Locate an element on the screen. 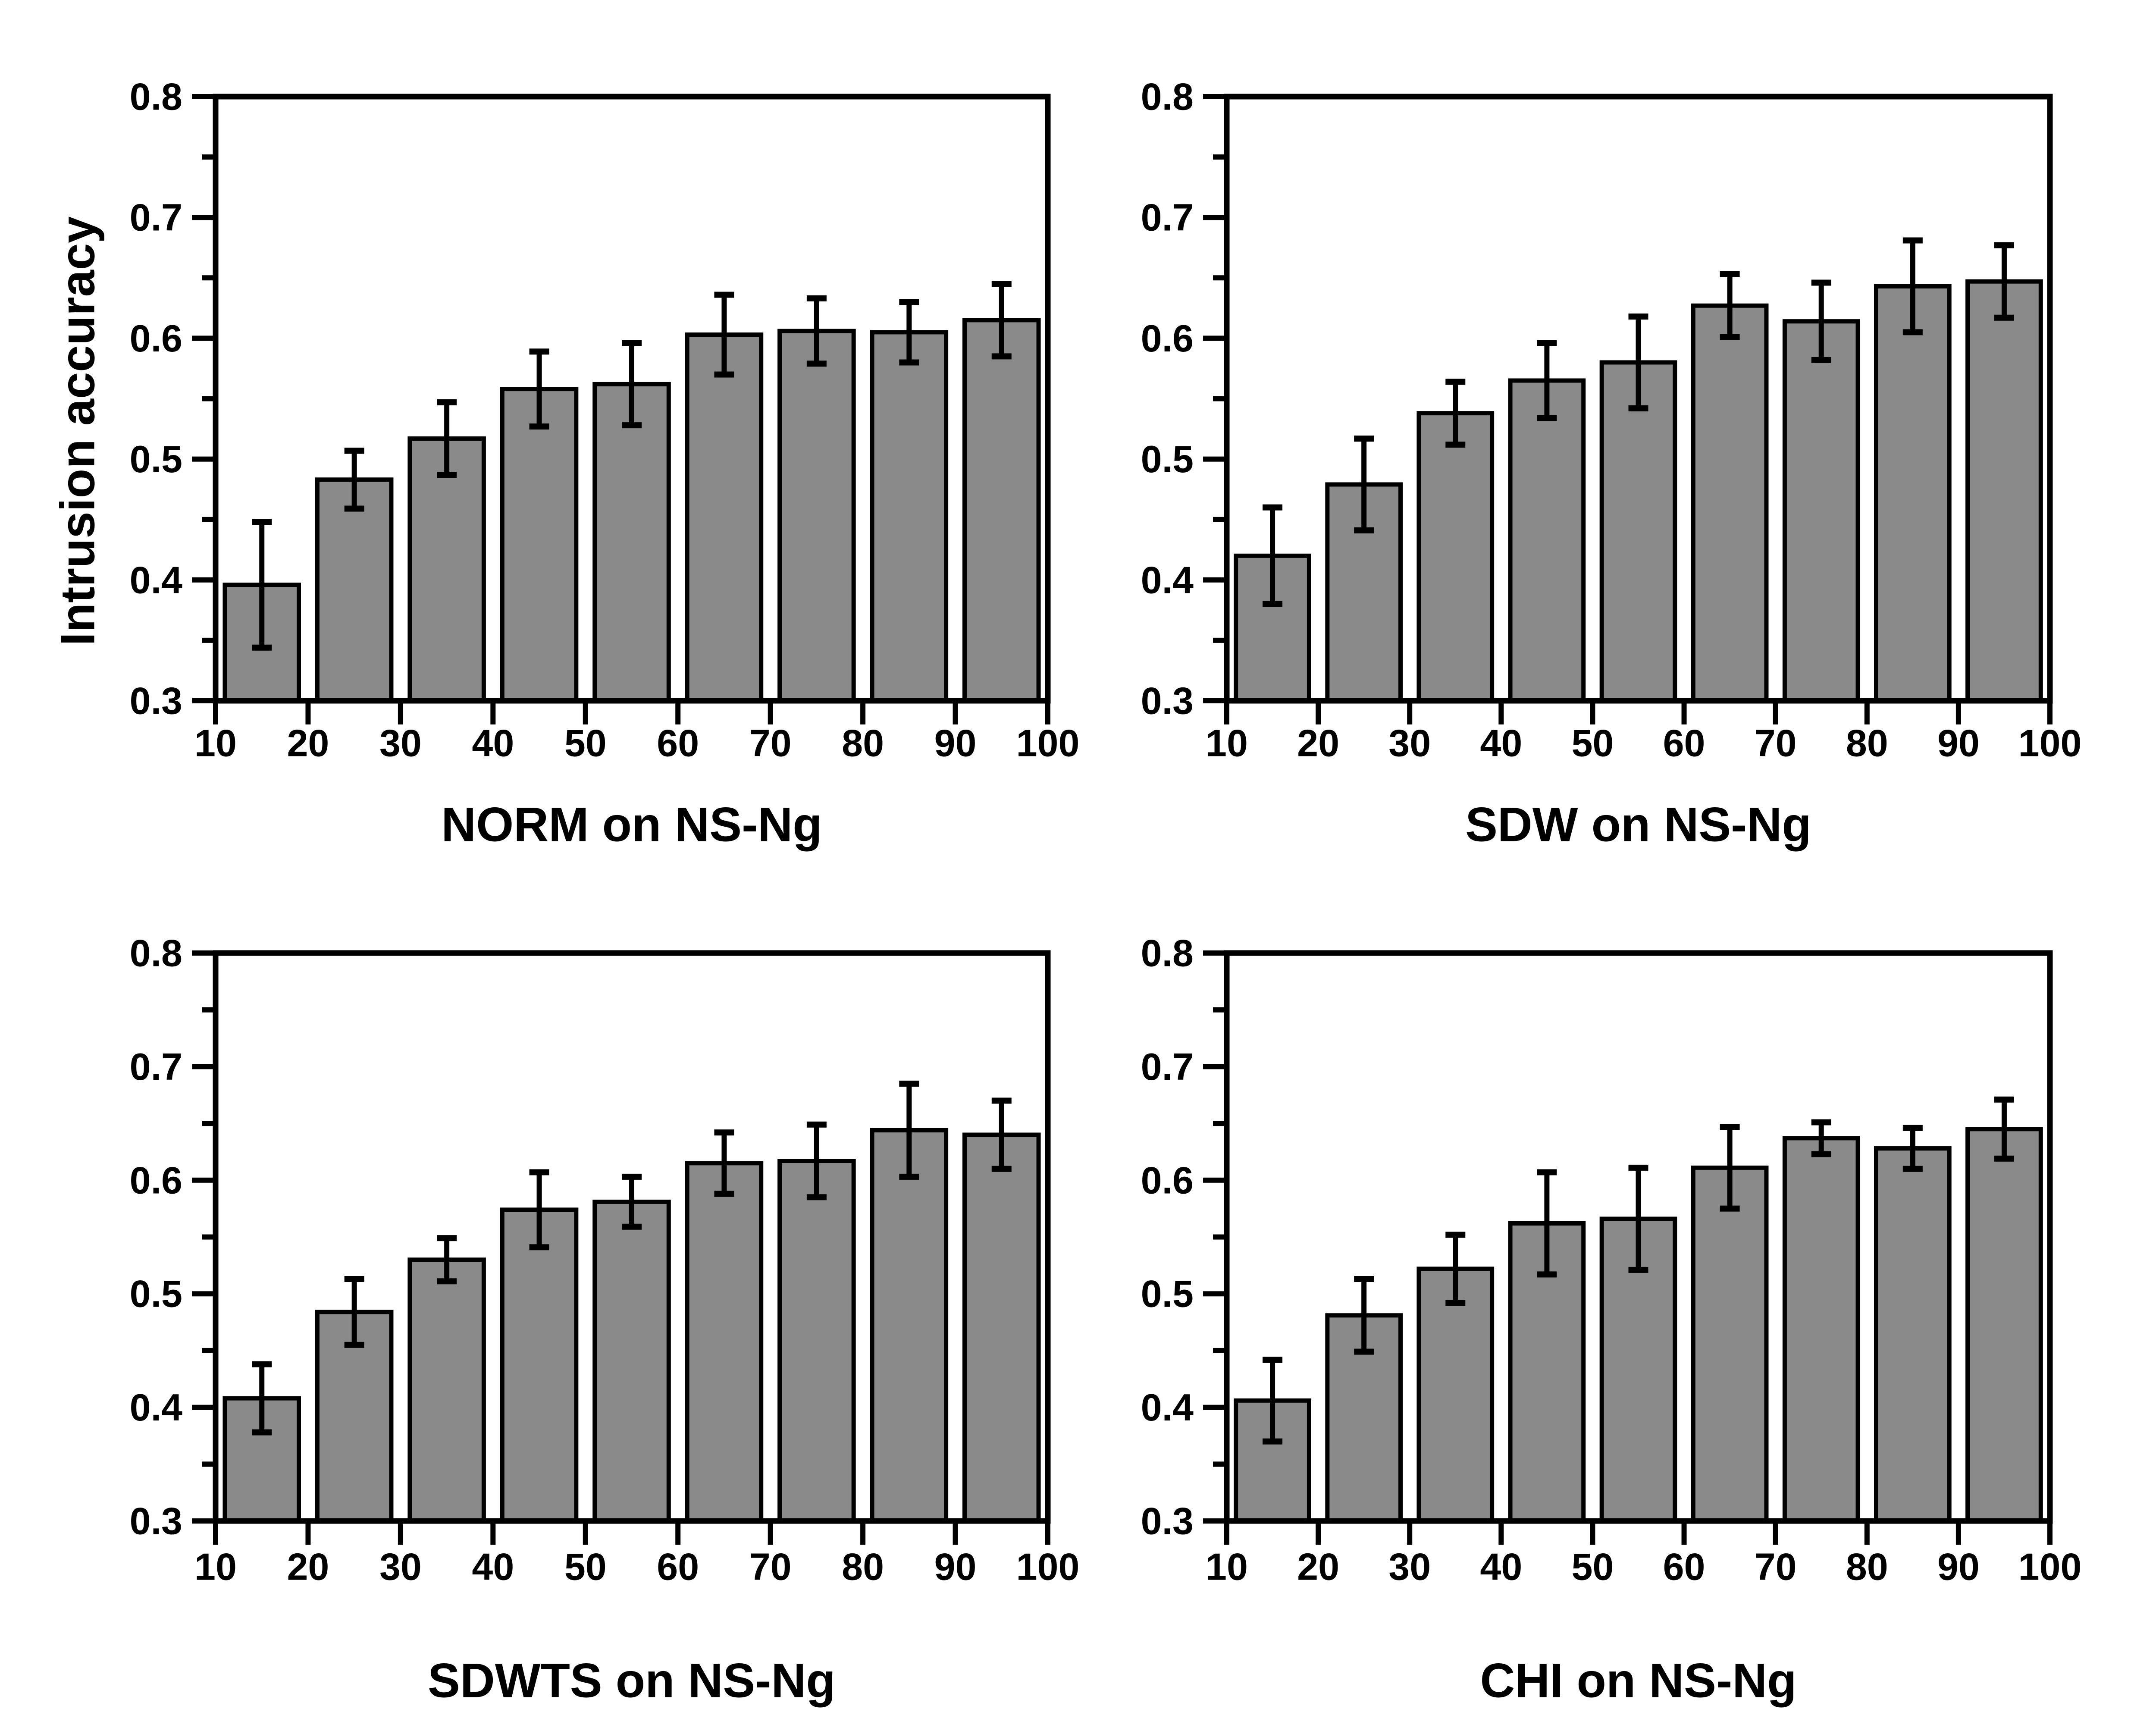 This screenshot has width=2156, height=1712. x-axis-title: NORM on NS-Ng is located at coordinates (631, 825).